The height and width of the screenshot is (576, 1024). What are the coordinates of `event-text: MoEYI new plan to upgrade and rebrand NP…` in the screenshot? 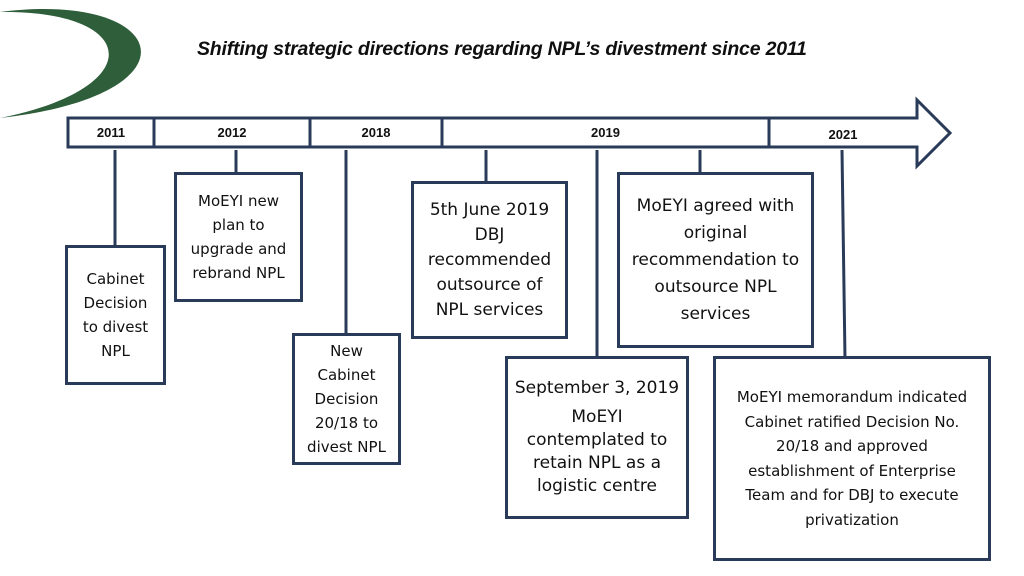 It's located at (238, 237).